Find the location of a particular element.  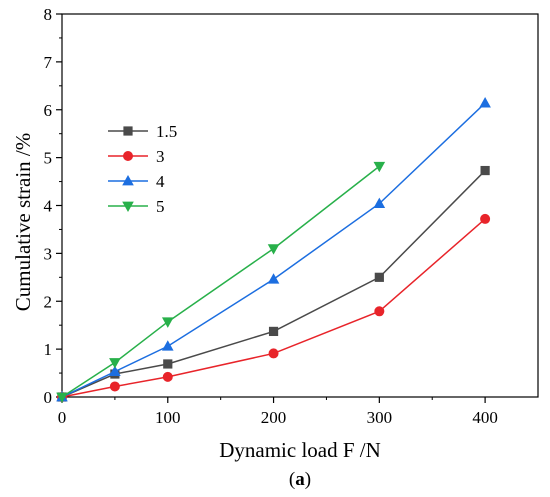

legend-label: 5 is located at coordinates (160, 206).